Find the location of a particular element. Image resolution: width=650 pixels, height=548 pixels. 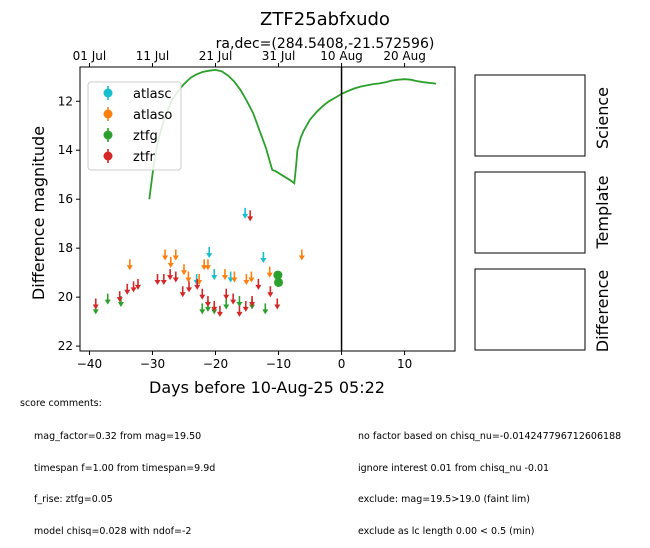

comment-line: timespan f=1.00 from timespan=9.9d is located at coordinates (125, 468).